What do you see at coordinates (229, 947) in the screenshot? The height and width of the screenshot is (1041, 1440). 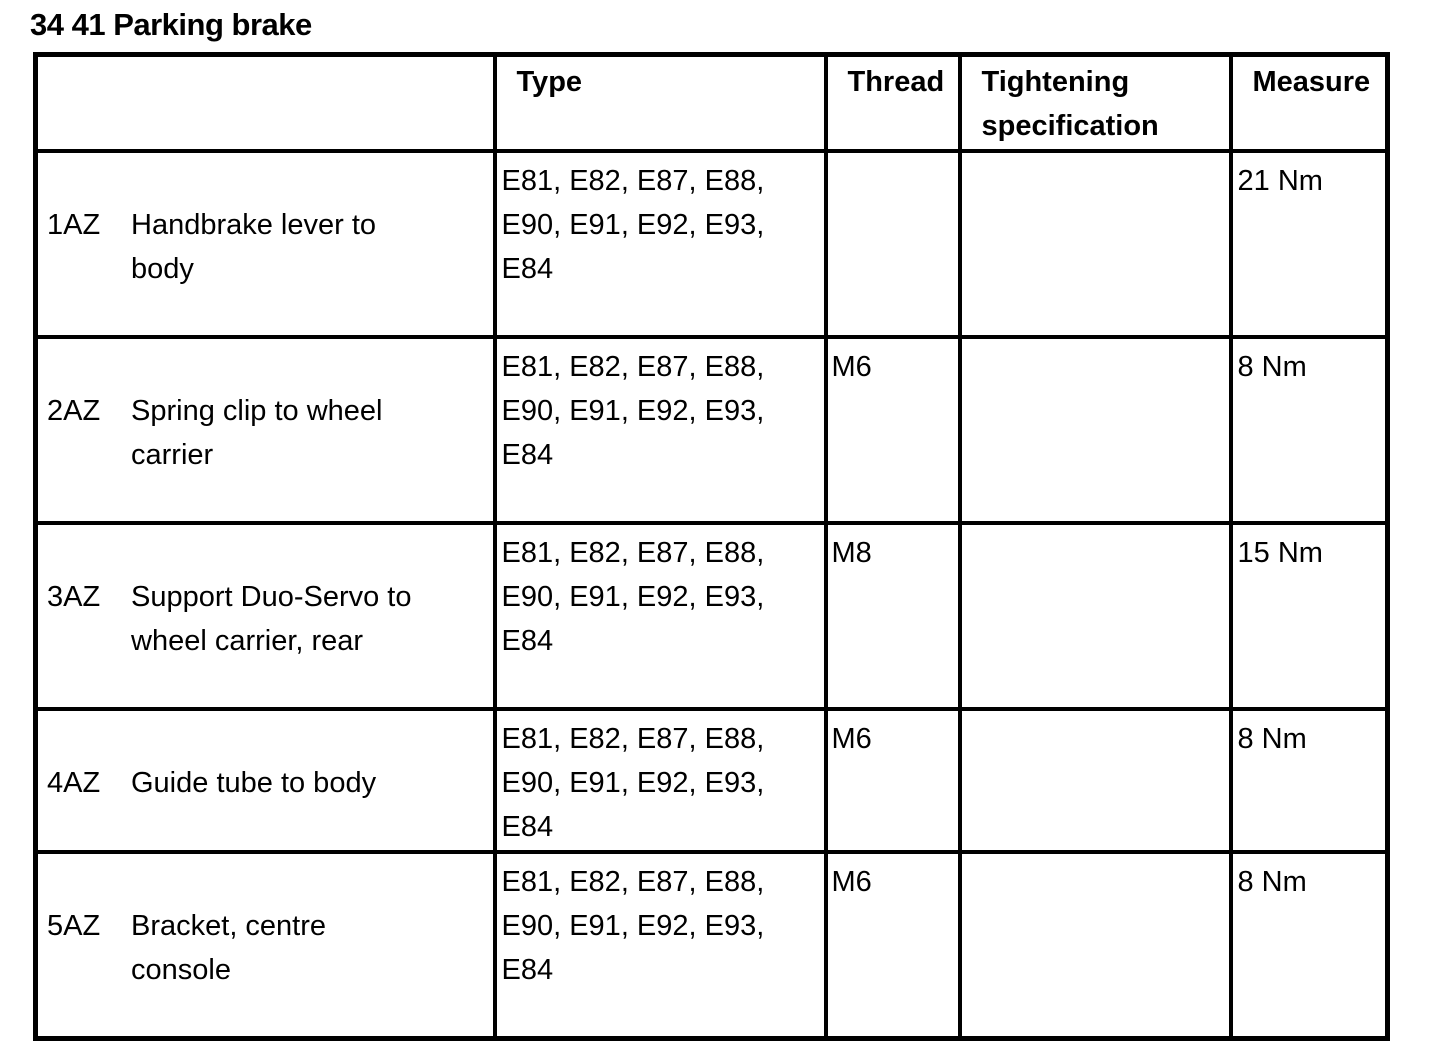 I see `row-description: Bracket, centre console` at bounding box center [229, 947].